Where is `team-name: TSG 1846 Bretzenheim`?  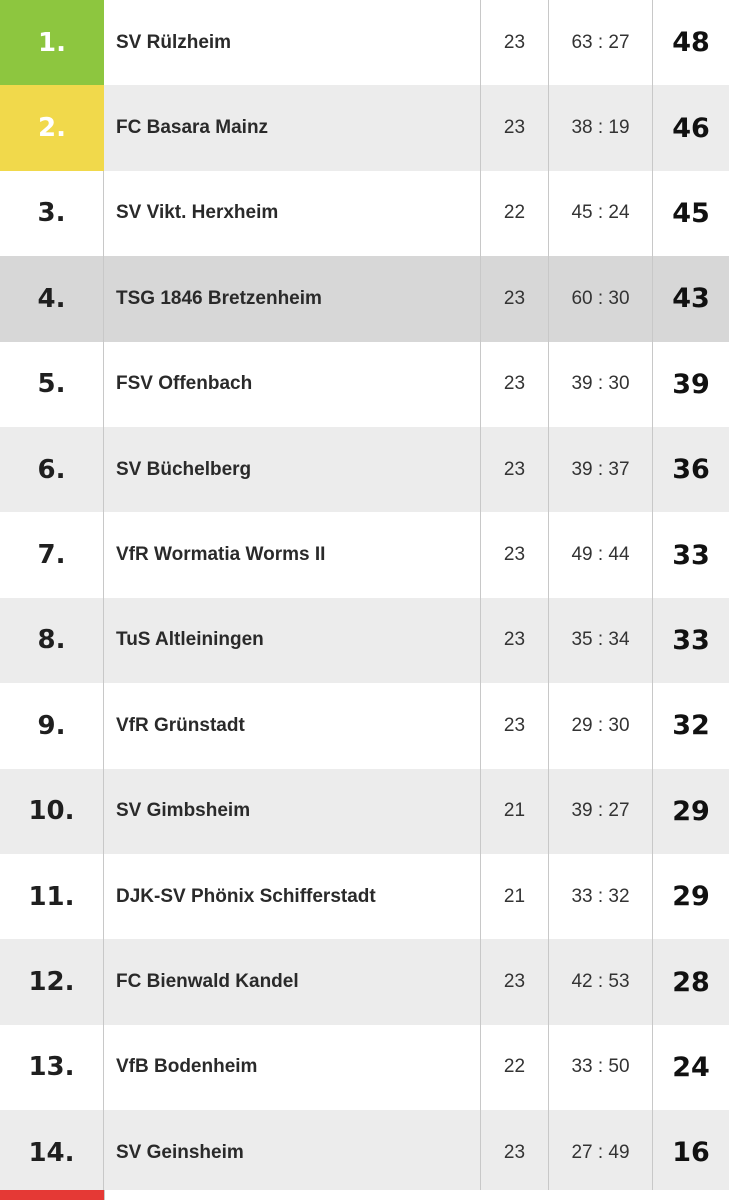 team-name: TSG 1846 Bretzenheim is located at coordinates (219, 298).